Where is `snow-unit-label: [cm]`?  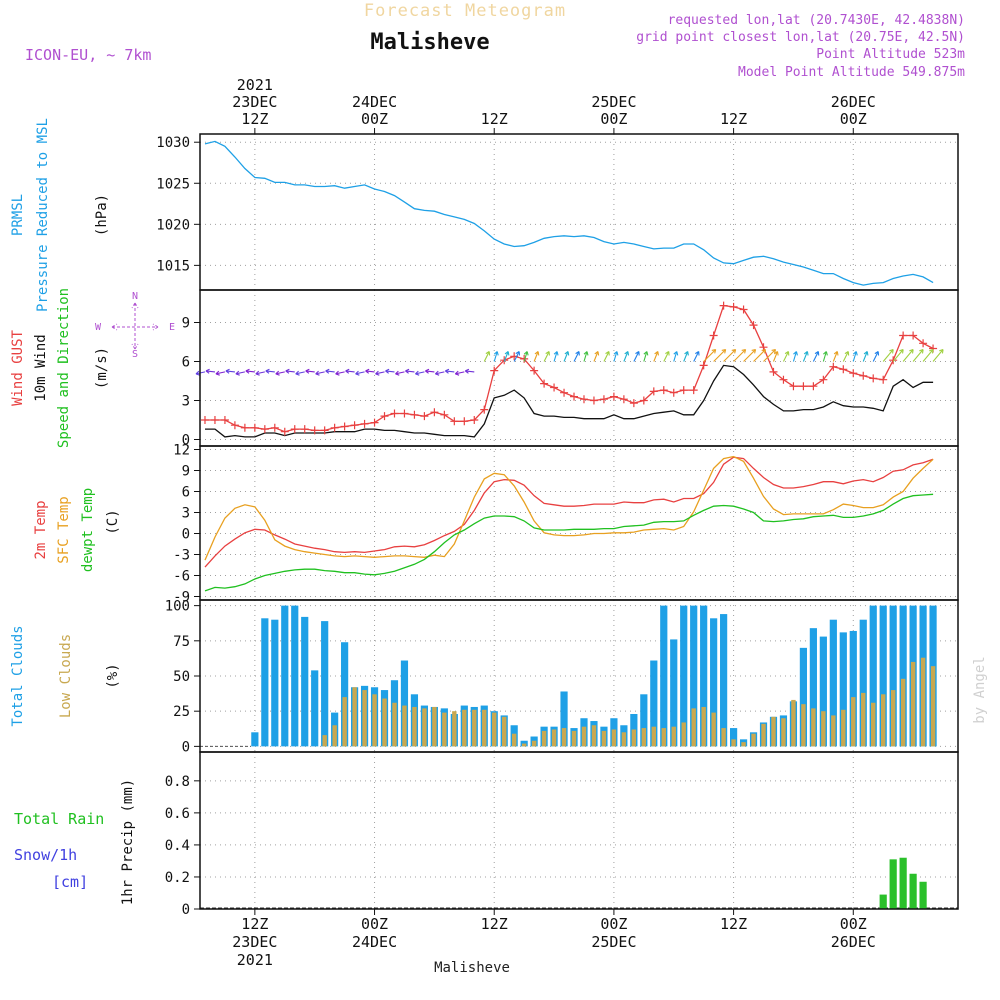 snow-unit-label: [cm] is located at coordinates (70, 882).